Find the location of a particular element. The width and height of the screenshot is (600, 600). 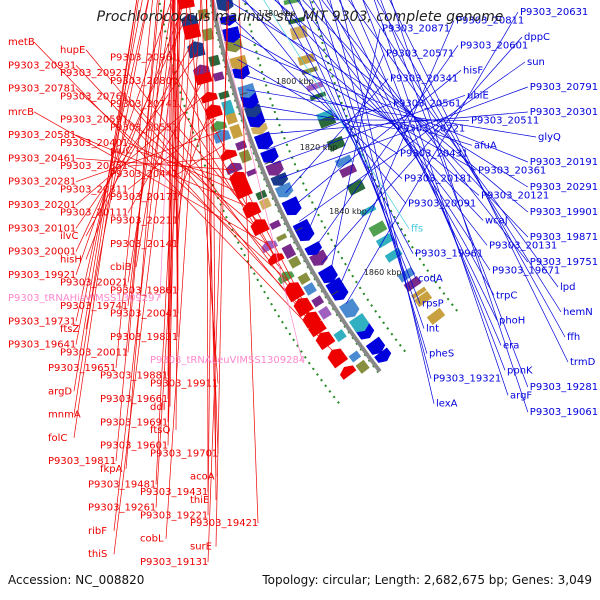

gene-label-right: P9303_19871 is located at coordinates (564, 237).